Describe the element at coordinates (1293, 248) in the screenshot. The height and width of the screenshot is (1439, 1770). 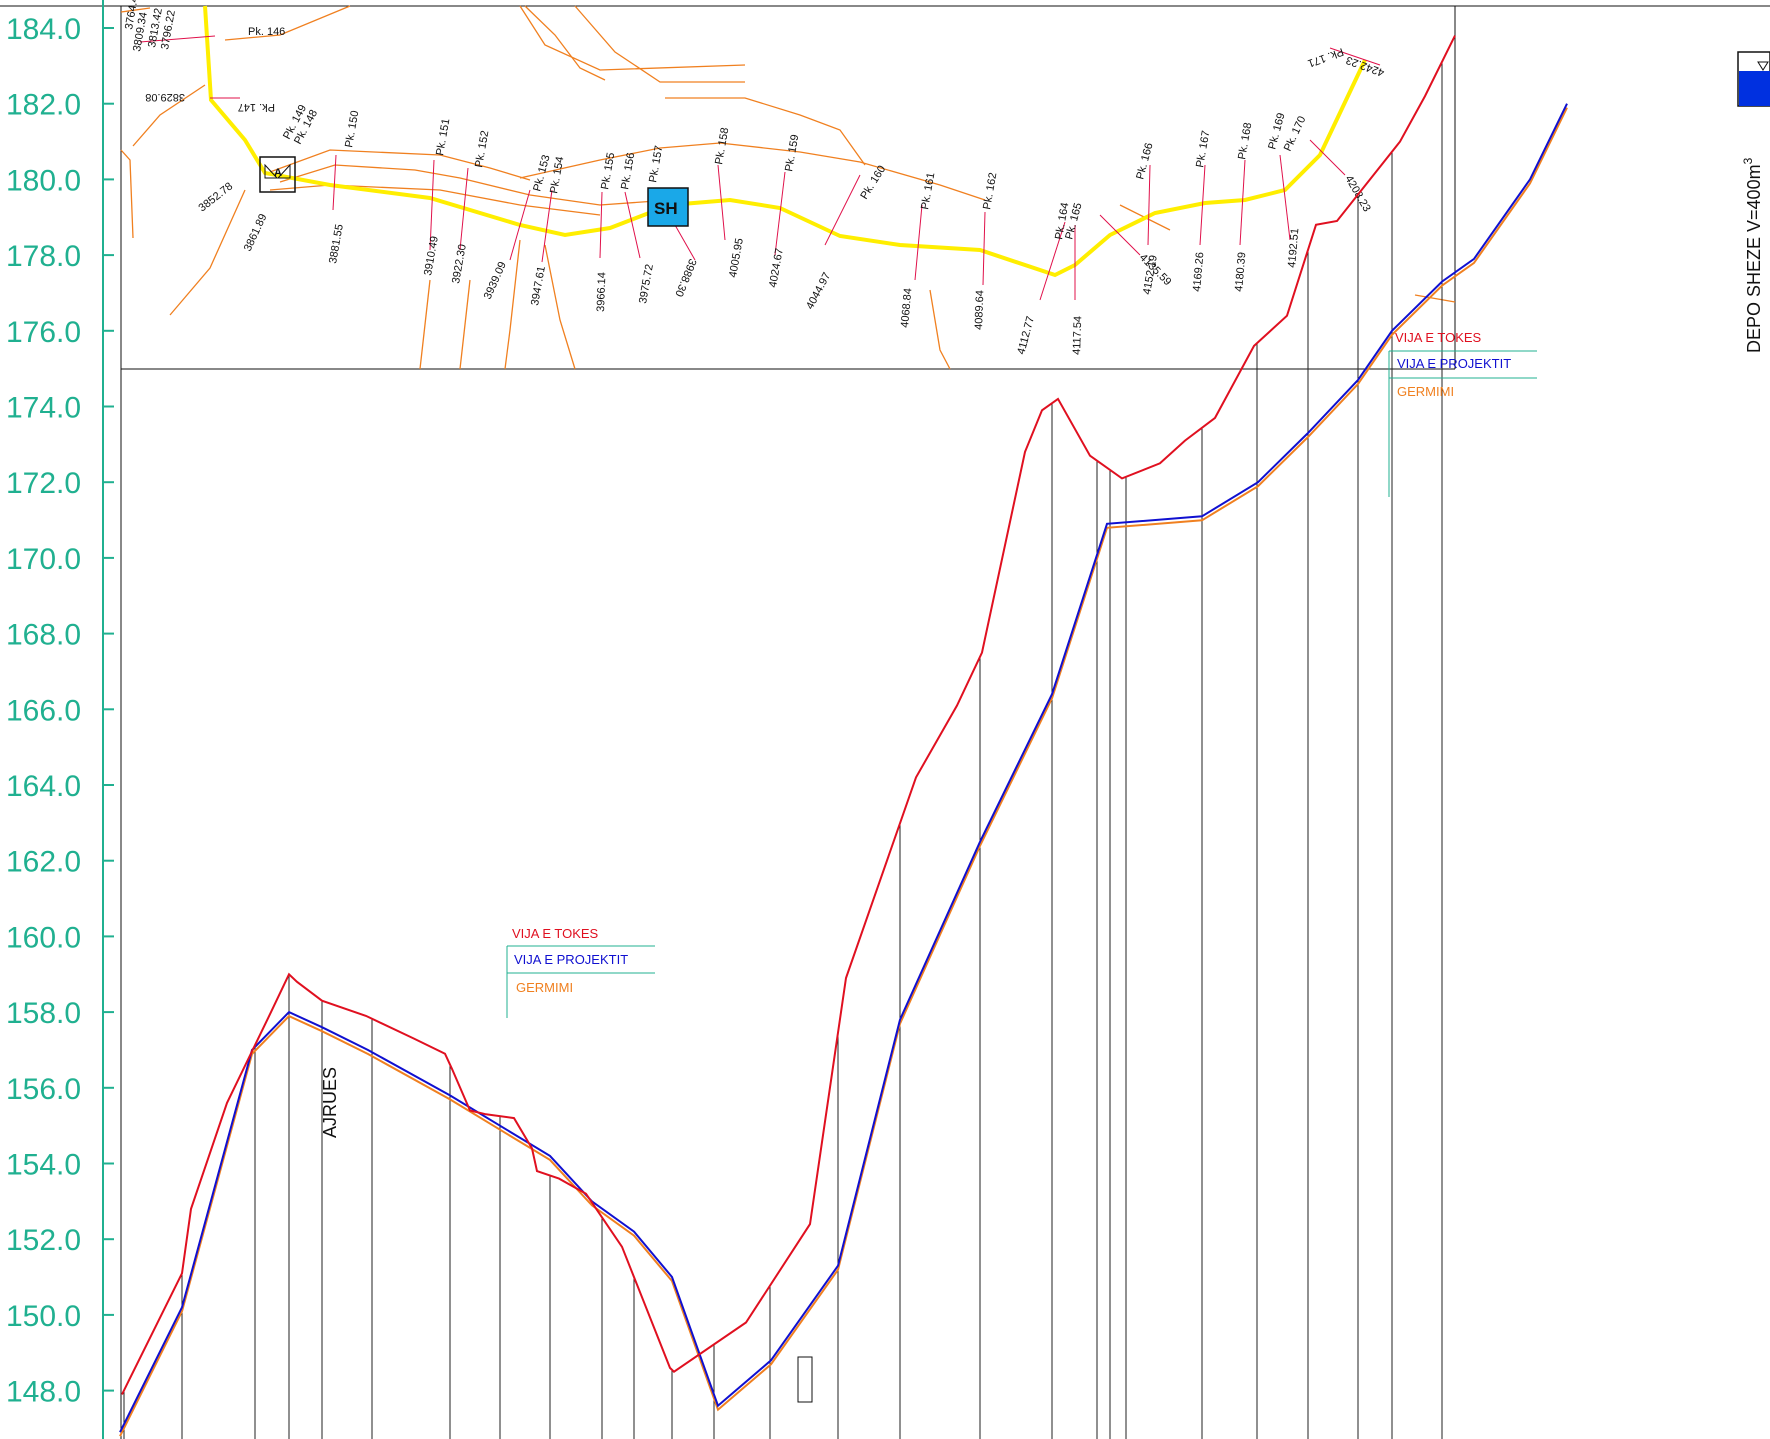
I see `station-label: 4192.51` at that location.